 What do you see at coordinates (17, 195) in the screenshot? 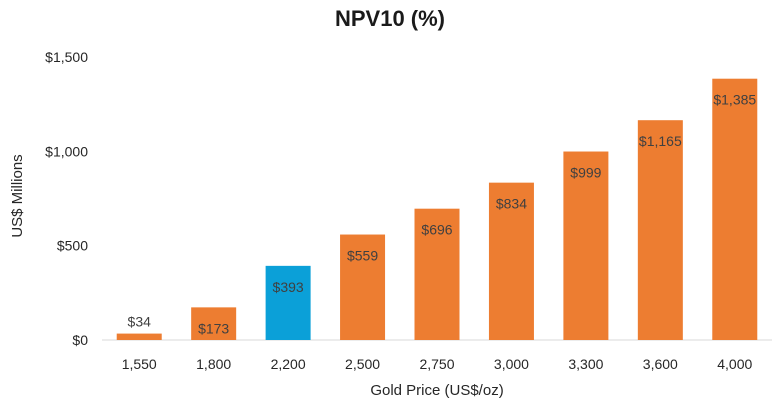
I see `y-axis-label: US$ Millions` at bounding box center [17, 195].